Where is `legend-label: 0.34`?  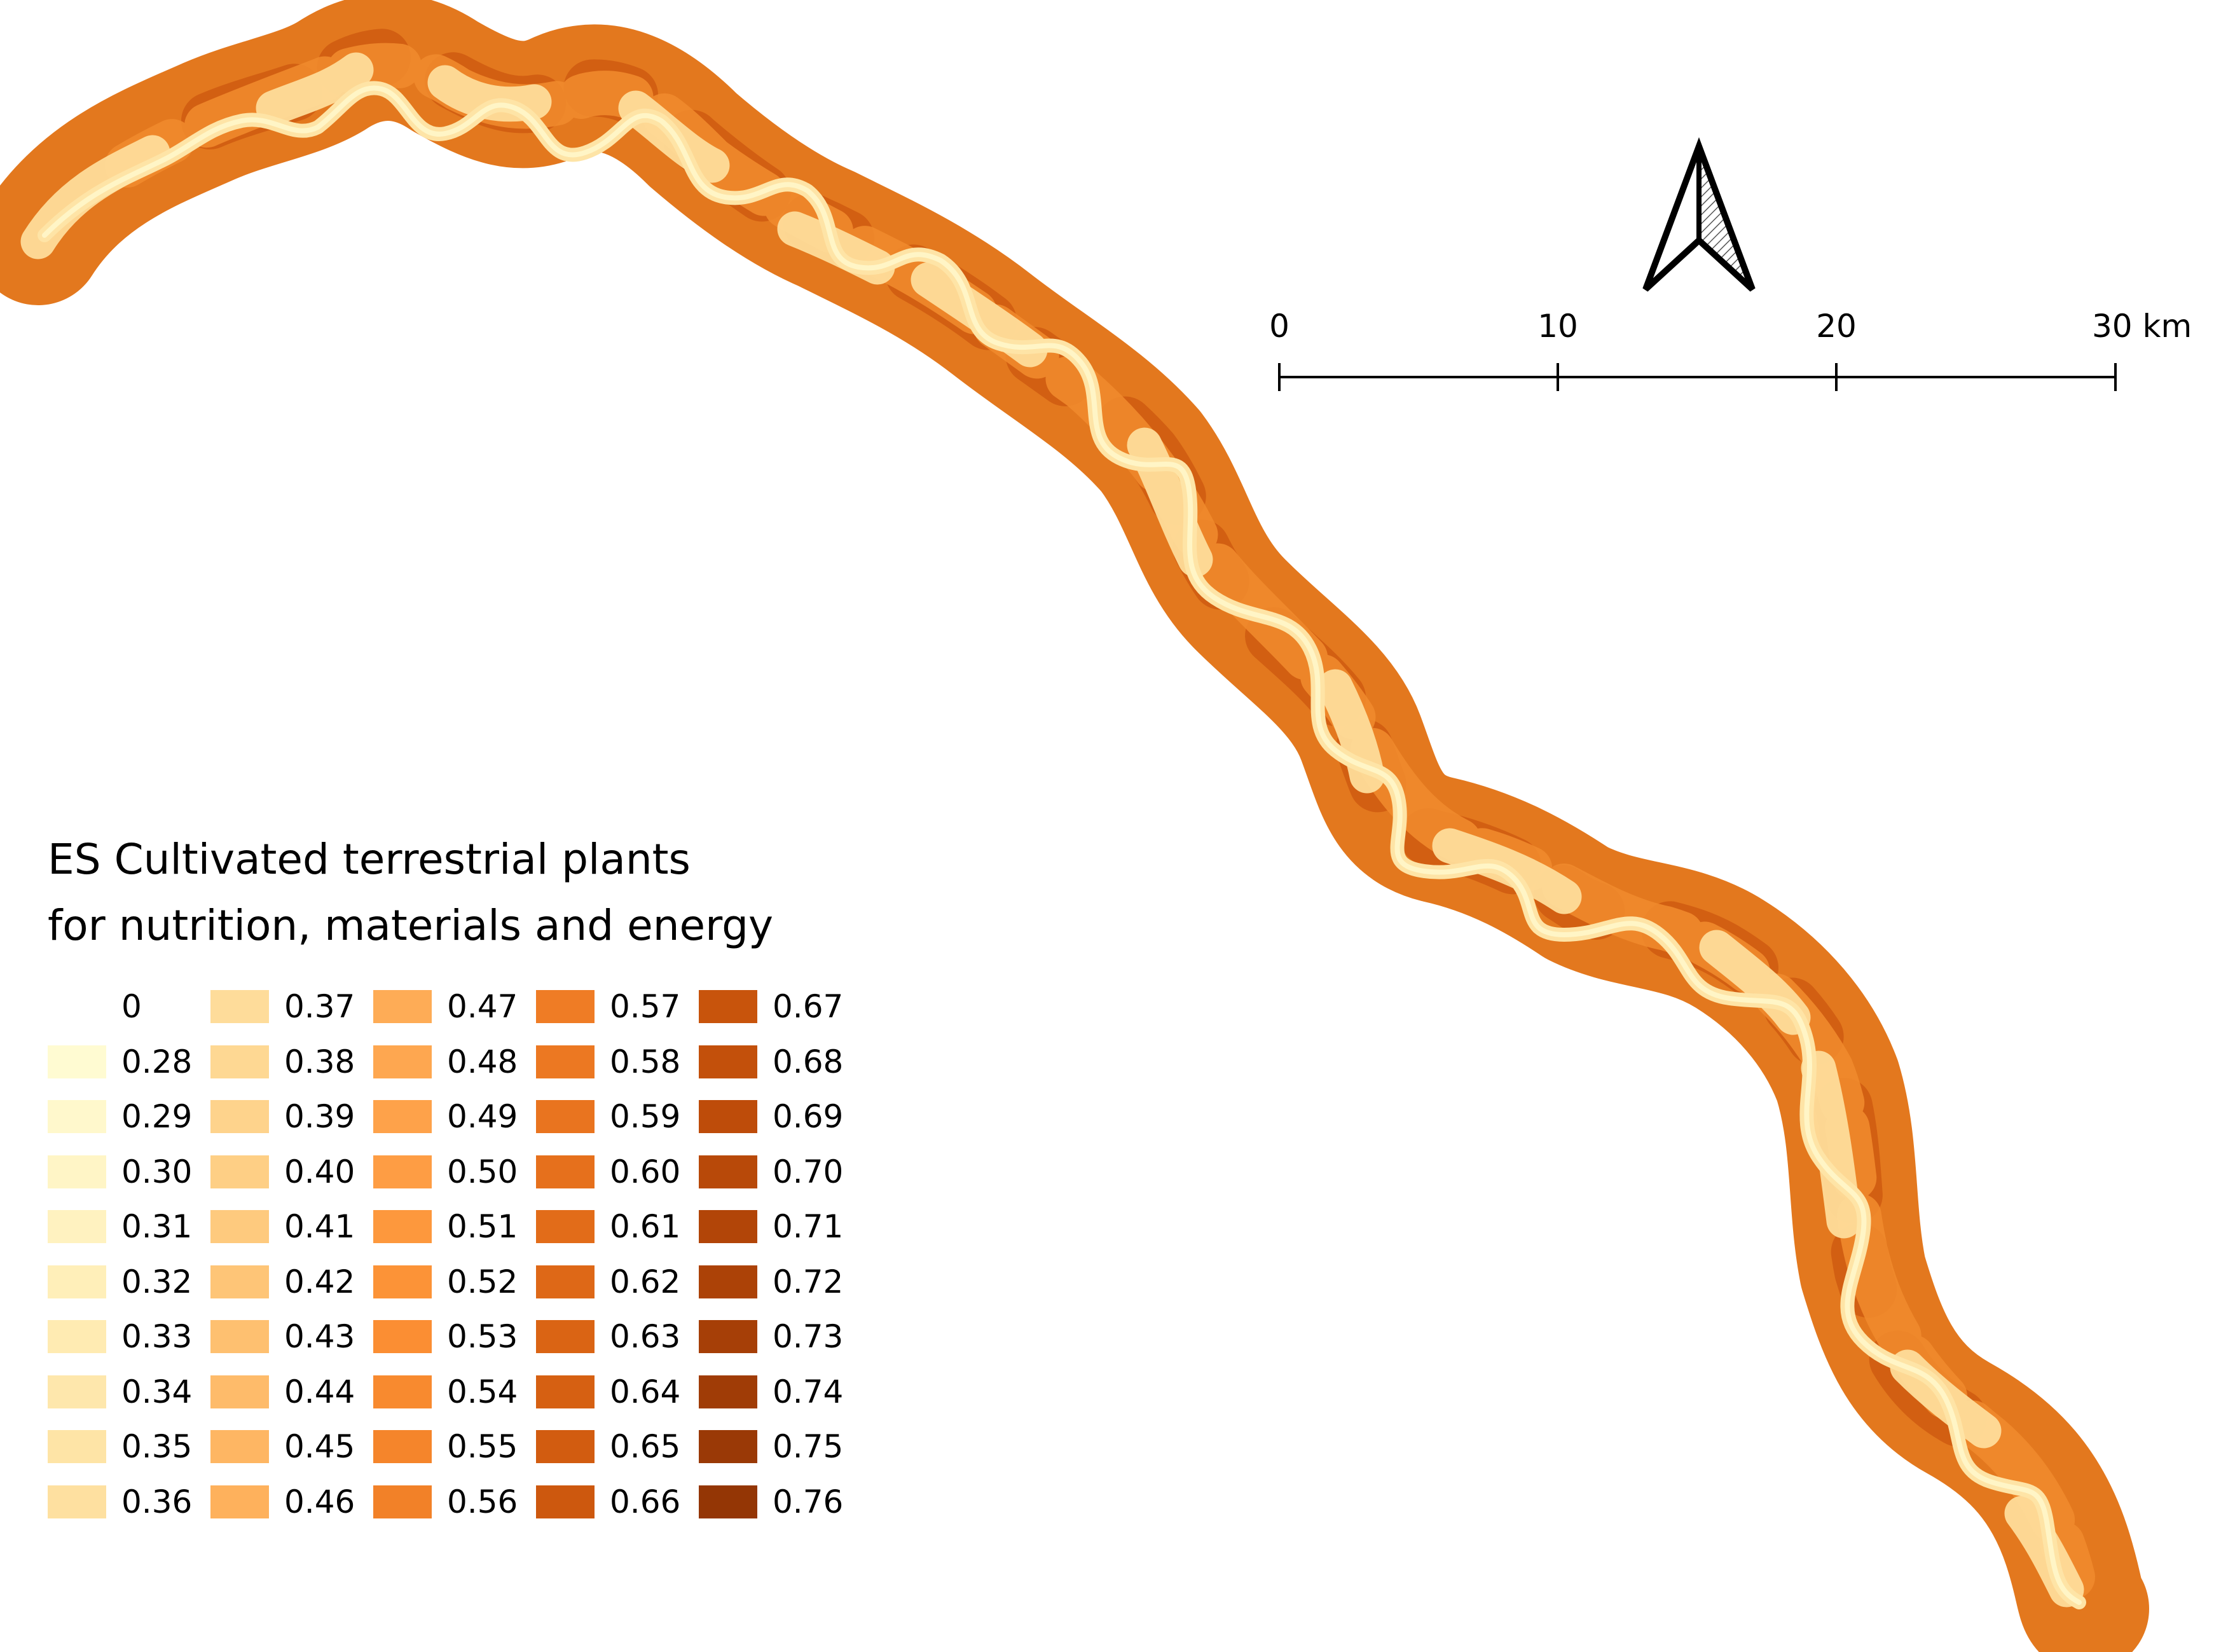
legend-label: 0.34 is located at coordinates (157, 1391).